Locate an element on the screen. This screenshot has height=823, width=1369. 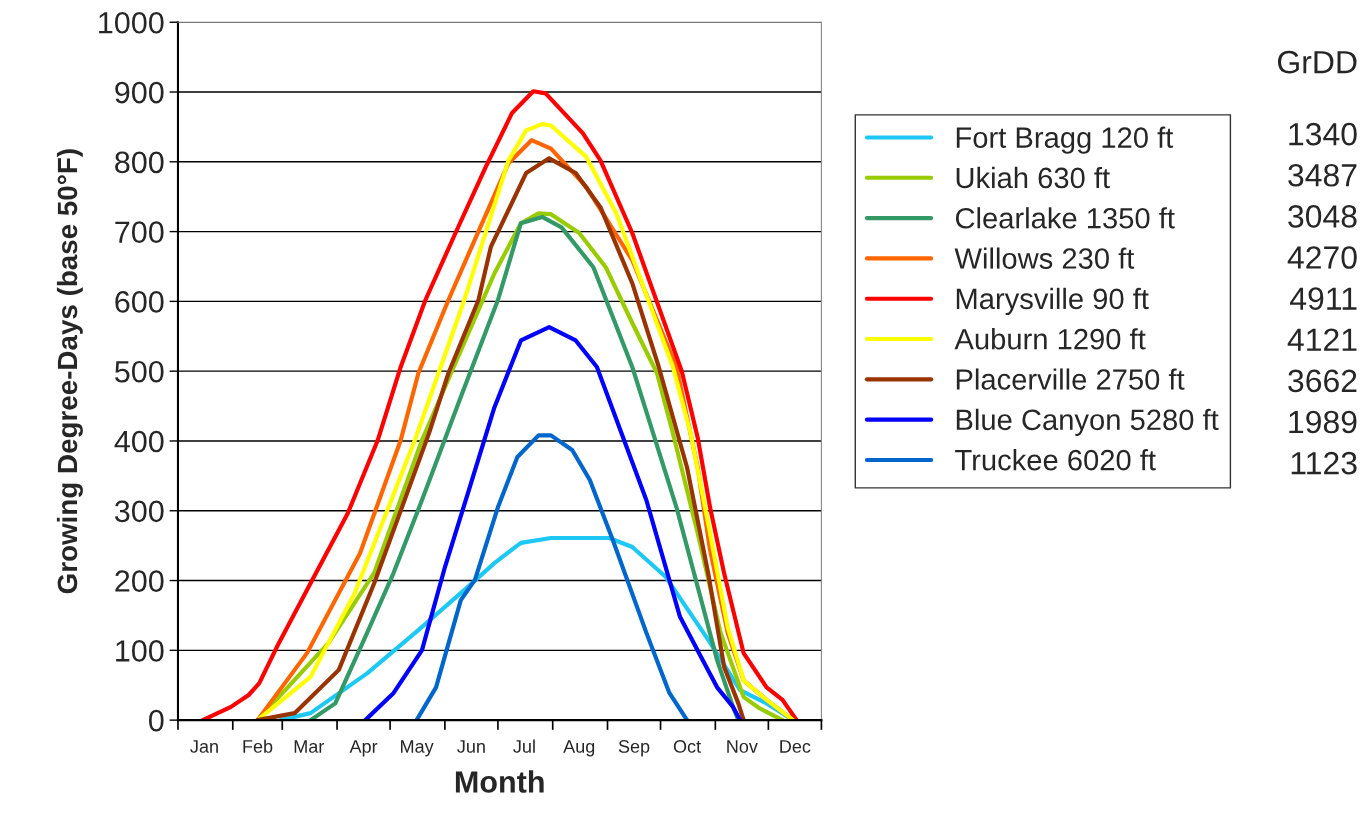
legend-label: Ukiah 630 ft is located at coordinates (1033, 177).